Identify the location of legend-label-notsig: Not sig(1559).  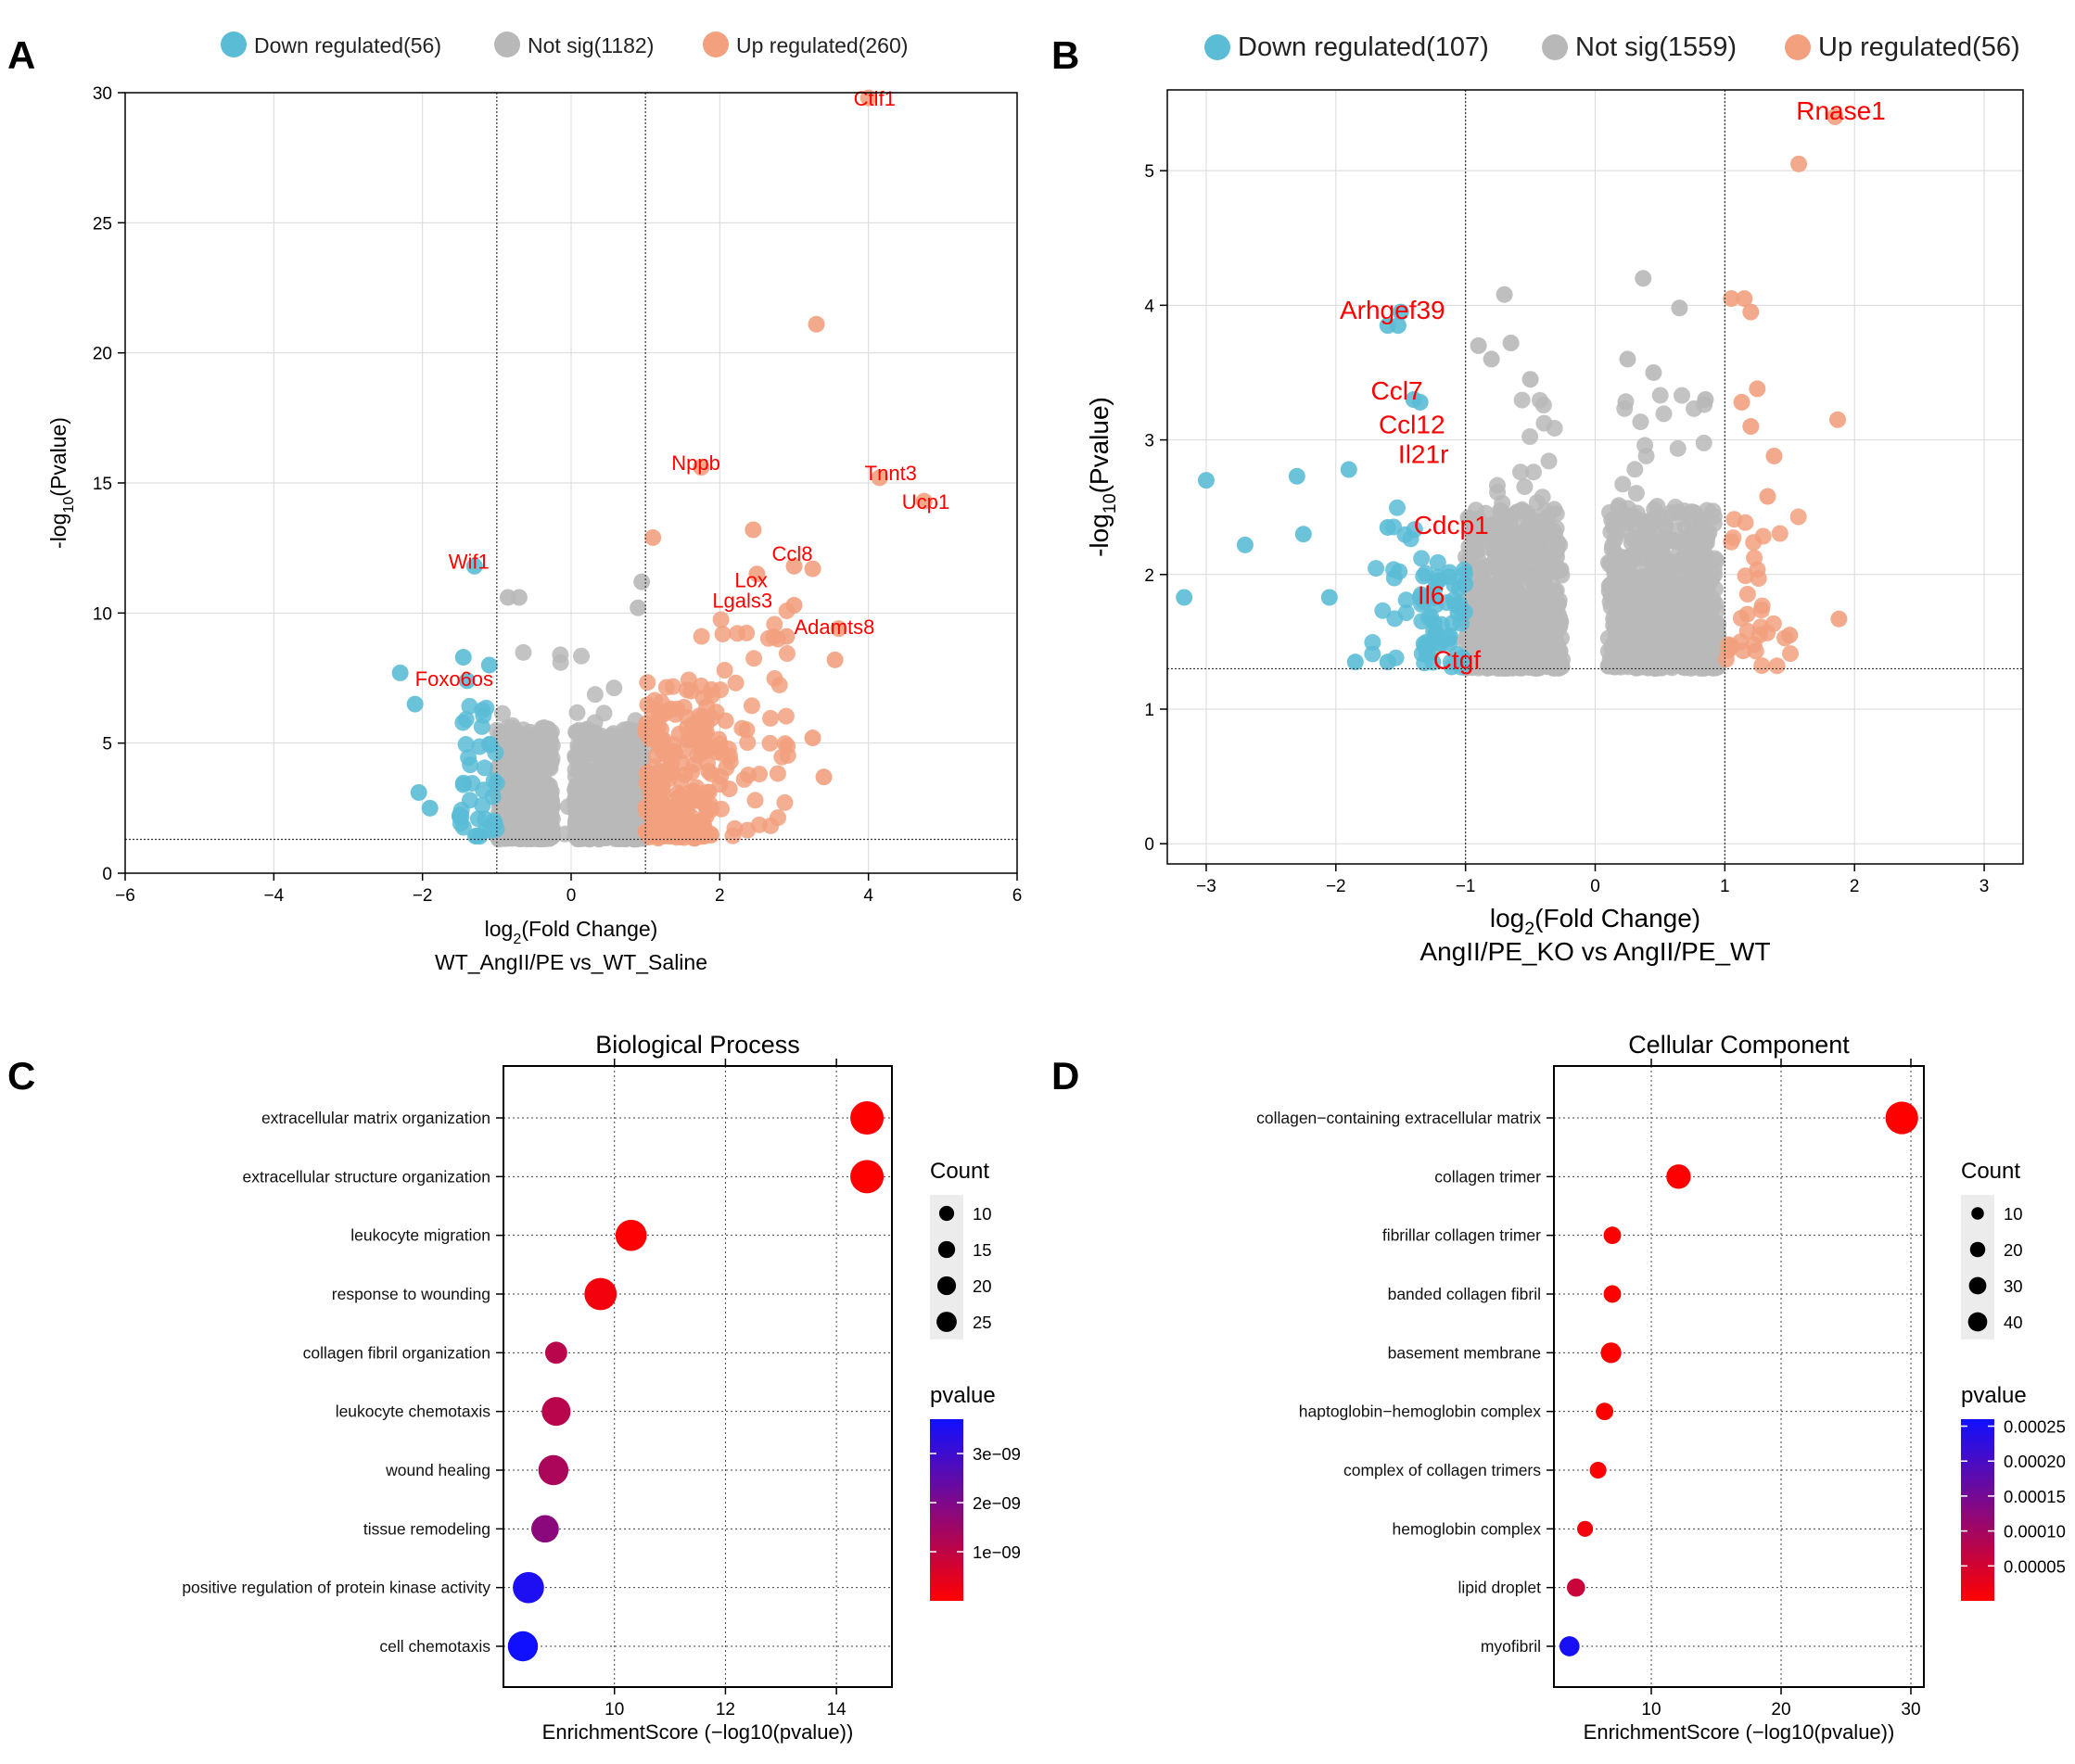
(1656, 47).